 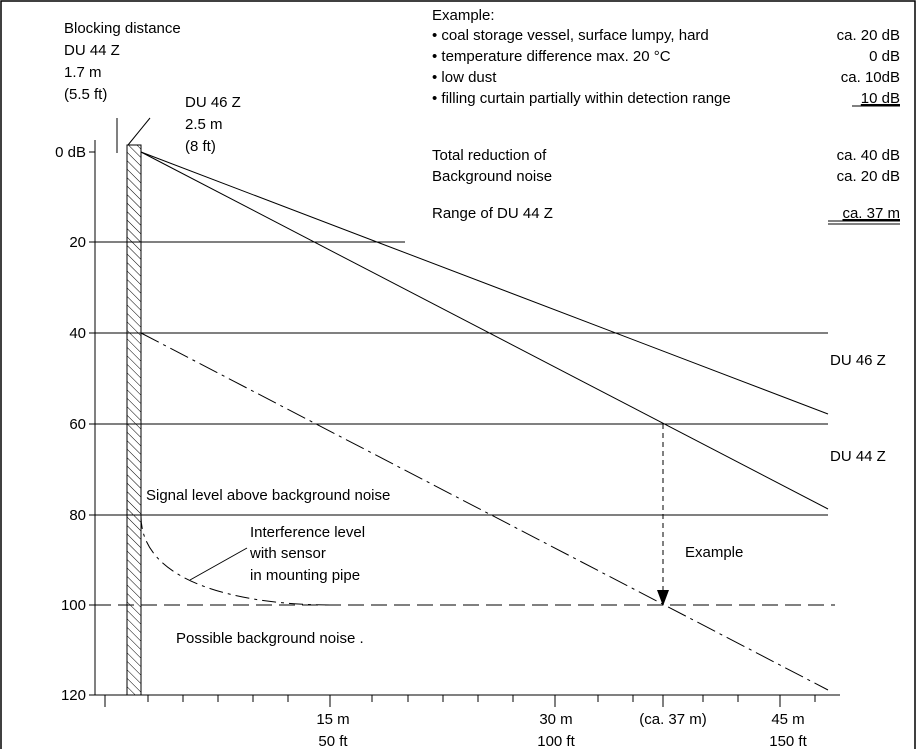 I want to click on x-axis-ticks, so click(x=460, y=701).